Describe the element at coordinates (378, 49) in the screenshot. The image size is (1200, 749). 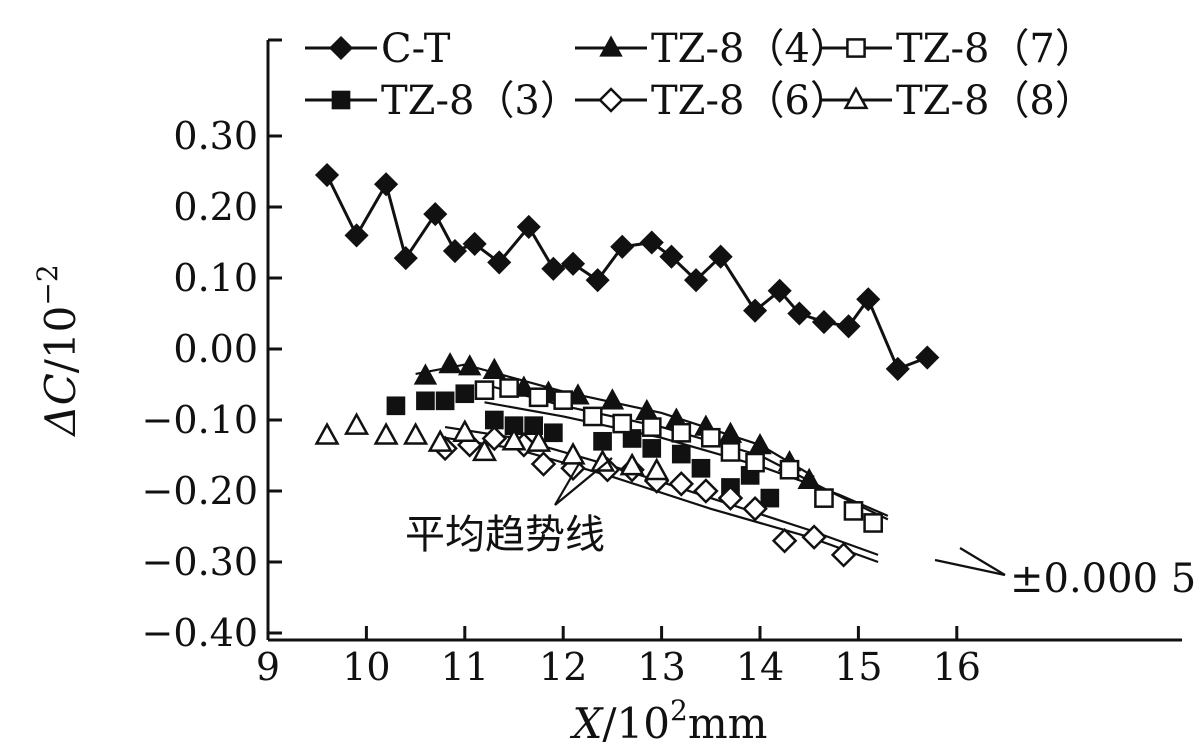
I see `legend-entry: C-T` at that location.